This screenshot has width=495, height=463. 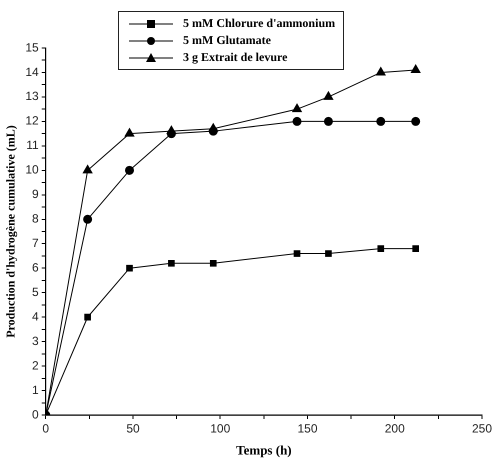 What do you see at coordinates (32, 47) in the screenshot?
I see `y-tick-label: 15` at bounding box center [32, 47].